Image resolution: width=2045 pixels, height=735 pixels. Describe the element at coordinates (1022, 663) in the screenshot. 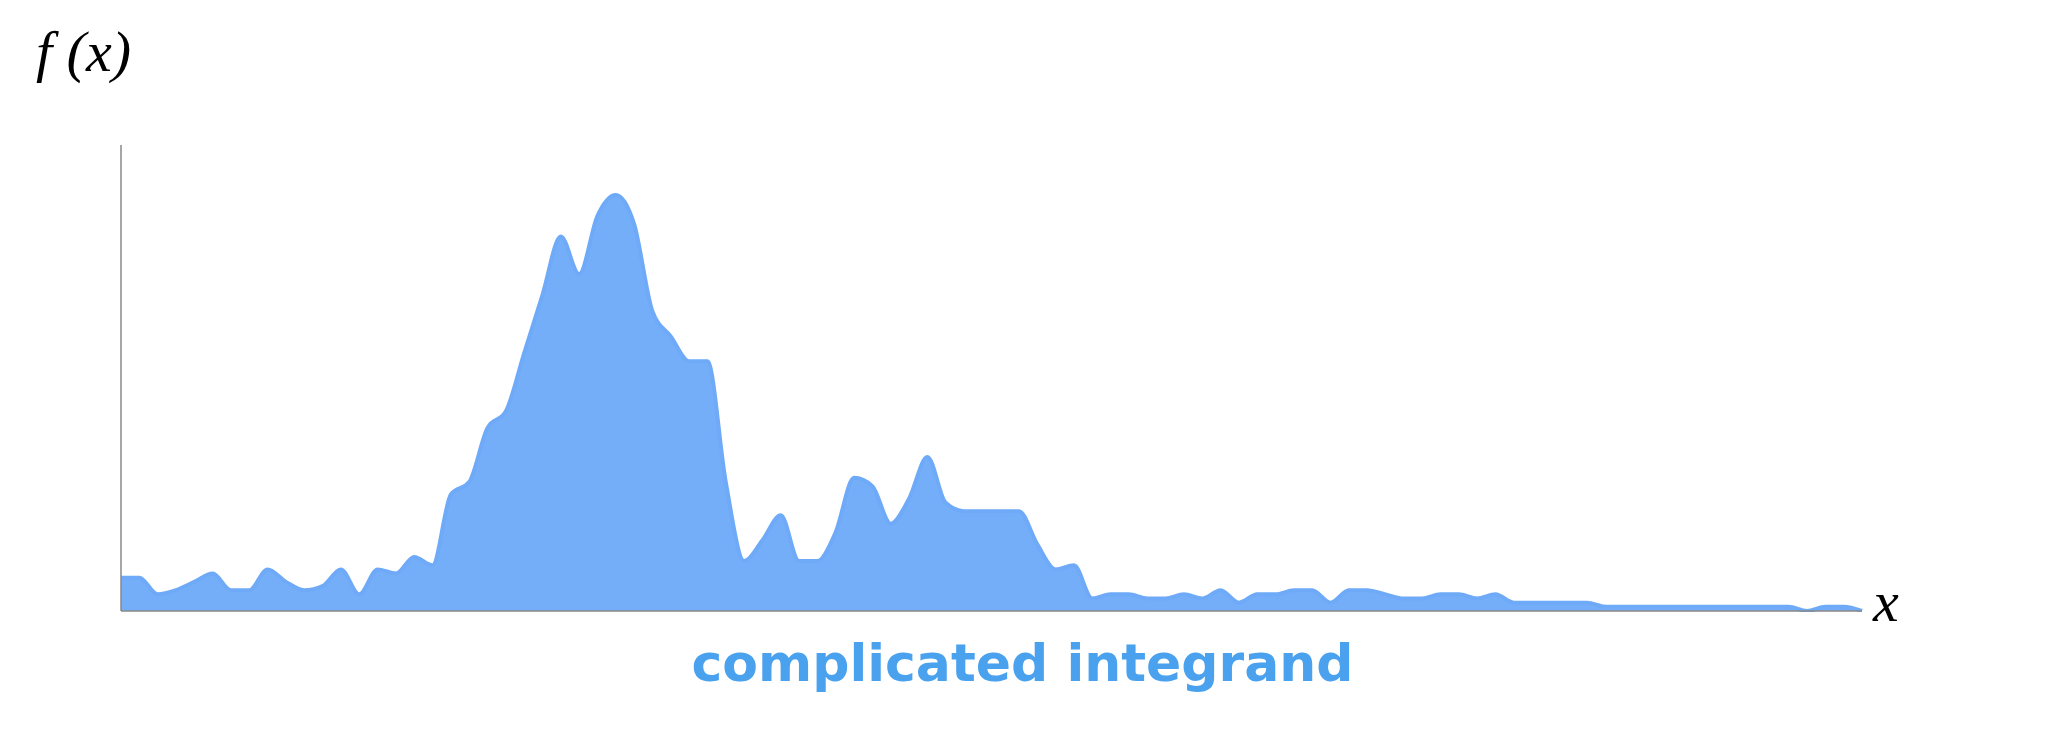

I see `text: complicated integrand` at that location.